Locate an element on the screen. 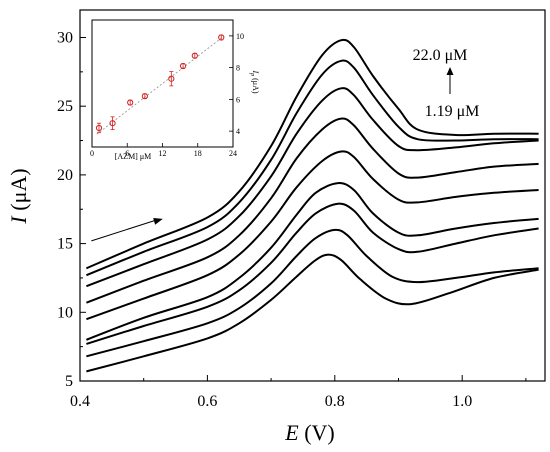 This screenshot has height=452, width=550. inset-x-axis-title: [AZM] μM is located at coordinates (133, 156).